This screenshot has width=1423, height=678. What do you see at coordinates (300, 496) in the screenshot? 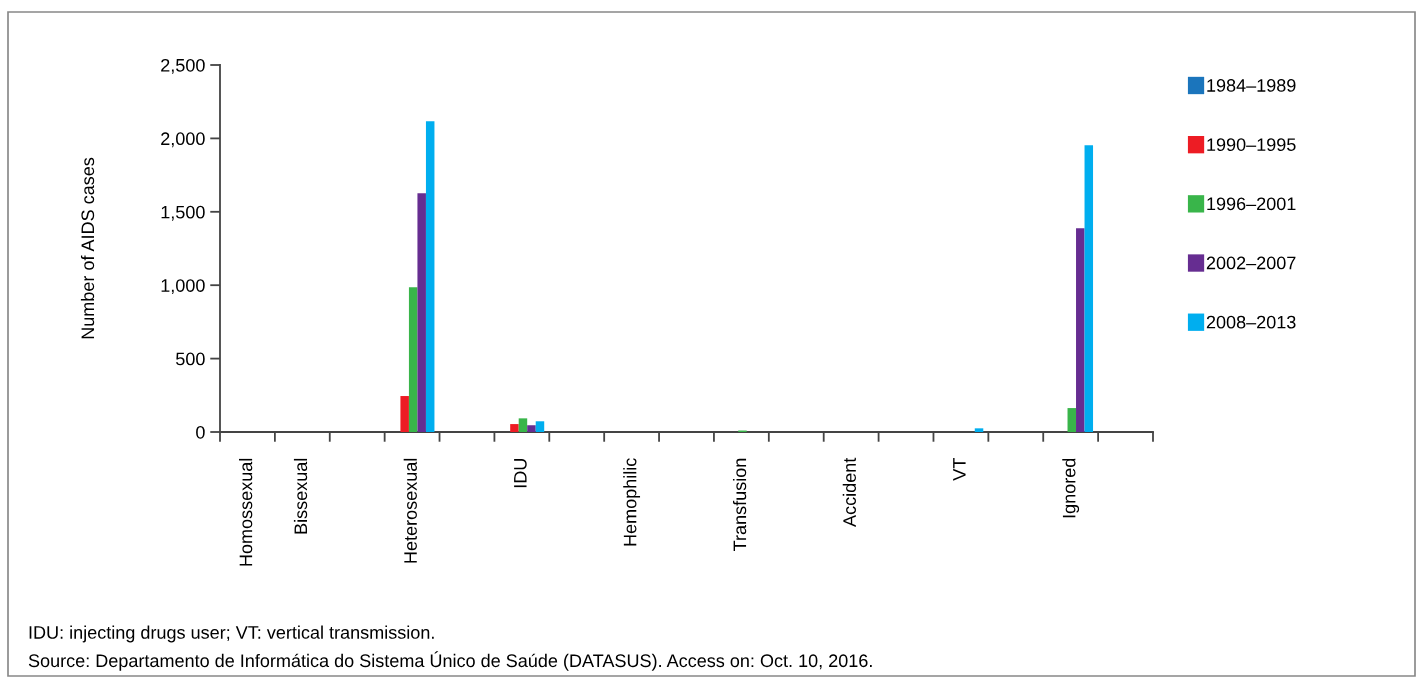
I see `x-tick-label: Bissexual` at bounding box center [300, 496].